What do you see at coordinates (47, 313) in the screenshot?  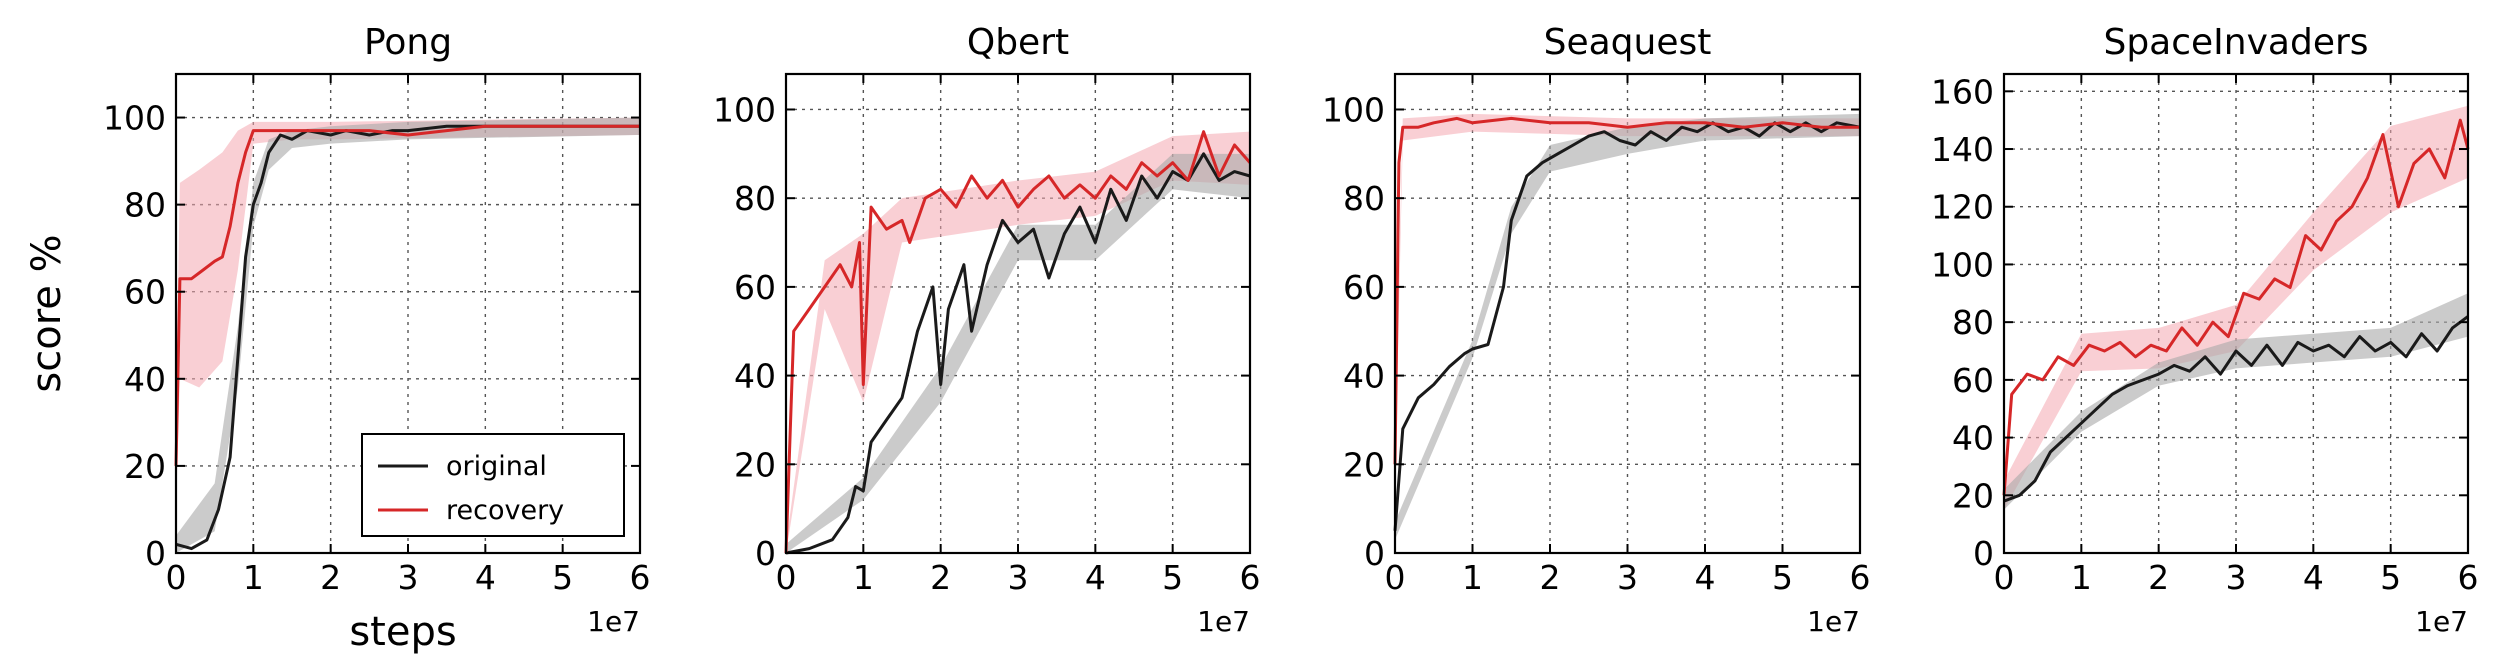 I see `y-axis-label: score %` at bounding box center [47, 313].